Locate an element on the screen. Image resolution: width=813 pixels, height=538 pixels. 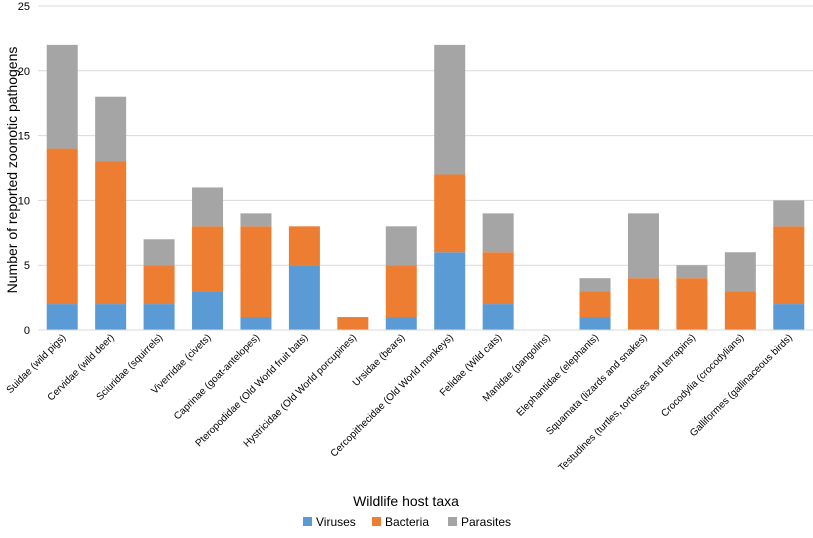
legend-label-parasites: Parasites is located at coordinates (486, 522).